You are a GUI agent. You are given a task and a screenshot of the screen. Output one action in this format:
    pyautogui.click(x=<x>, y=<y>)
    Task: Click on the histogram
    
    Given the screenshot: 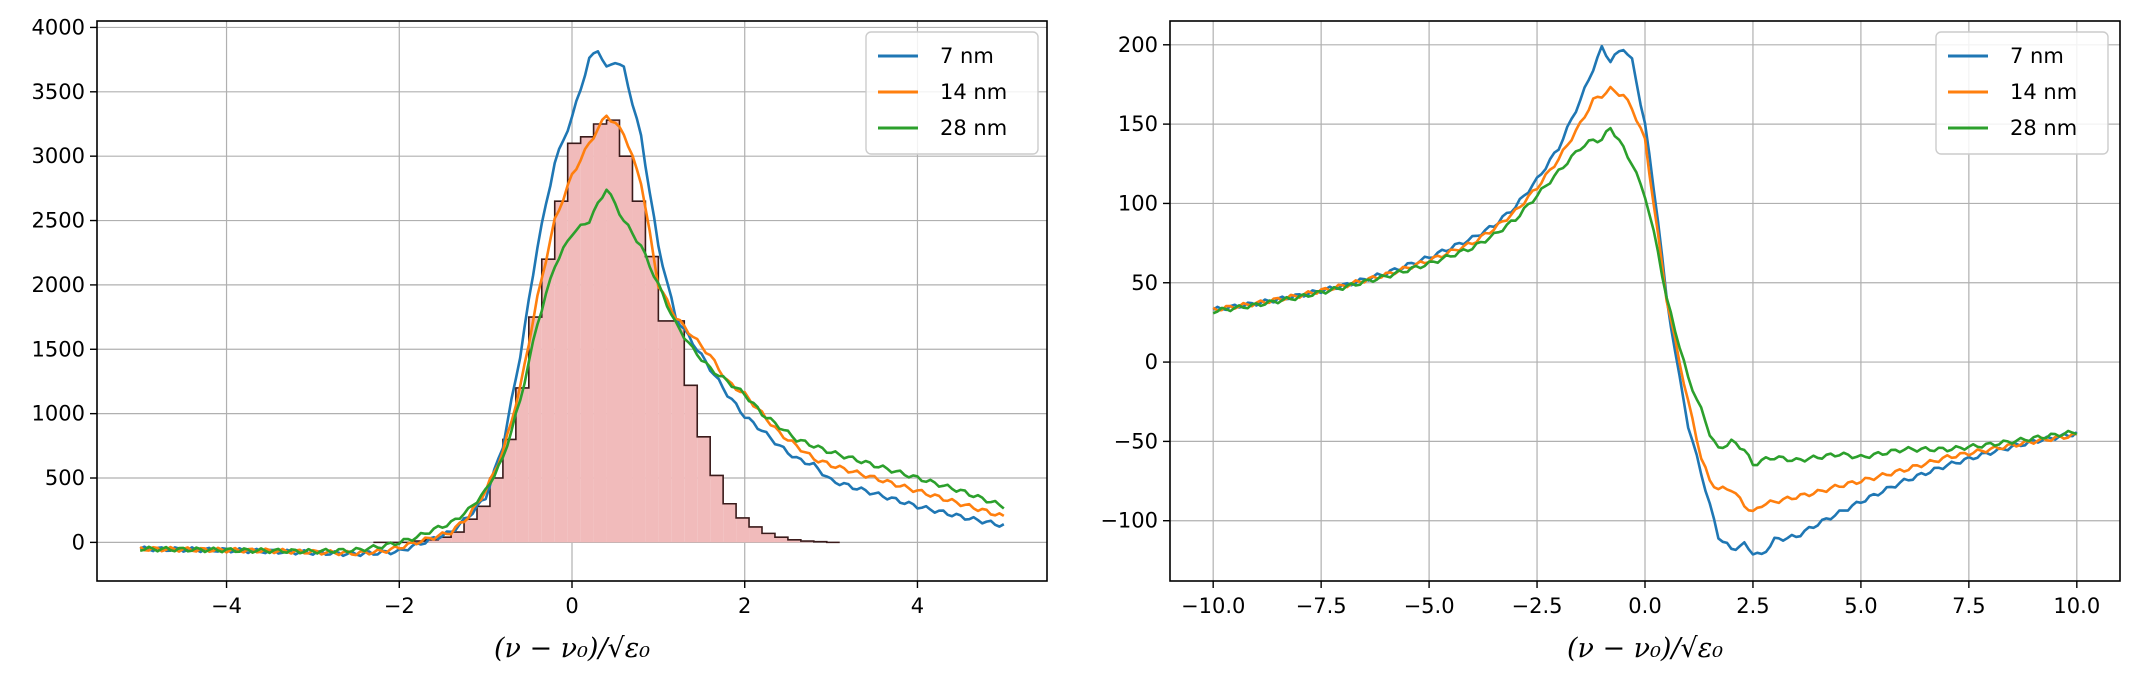 What is the action you would take?
    pyautogui.click(x=606, y=331)
    